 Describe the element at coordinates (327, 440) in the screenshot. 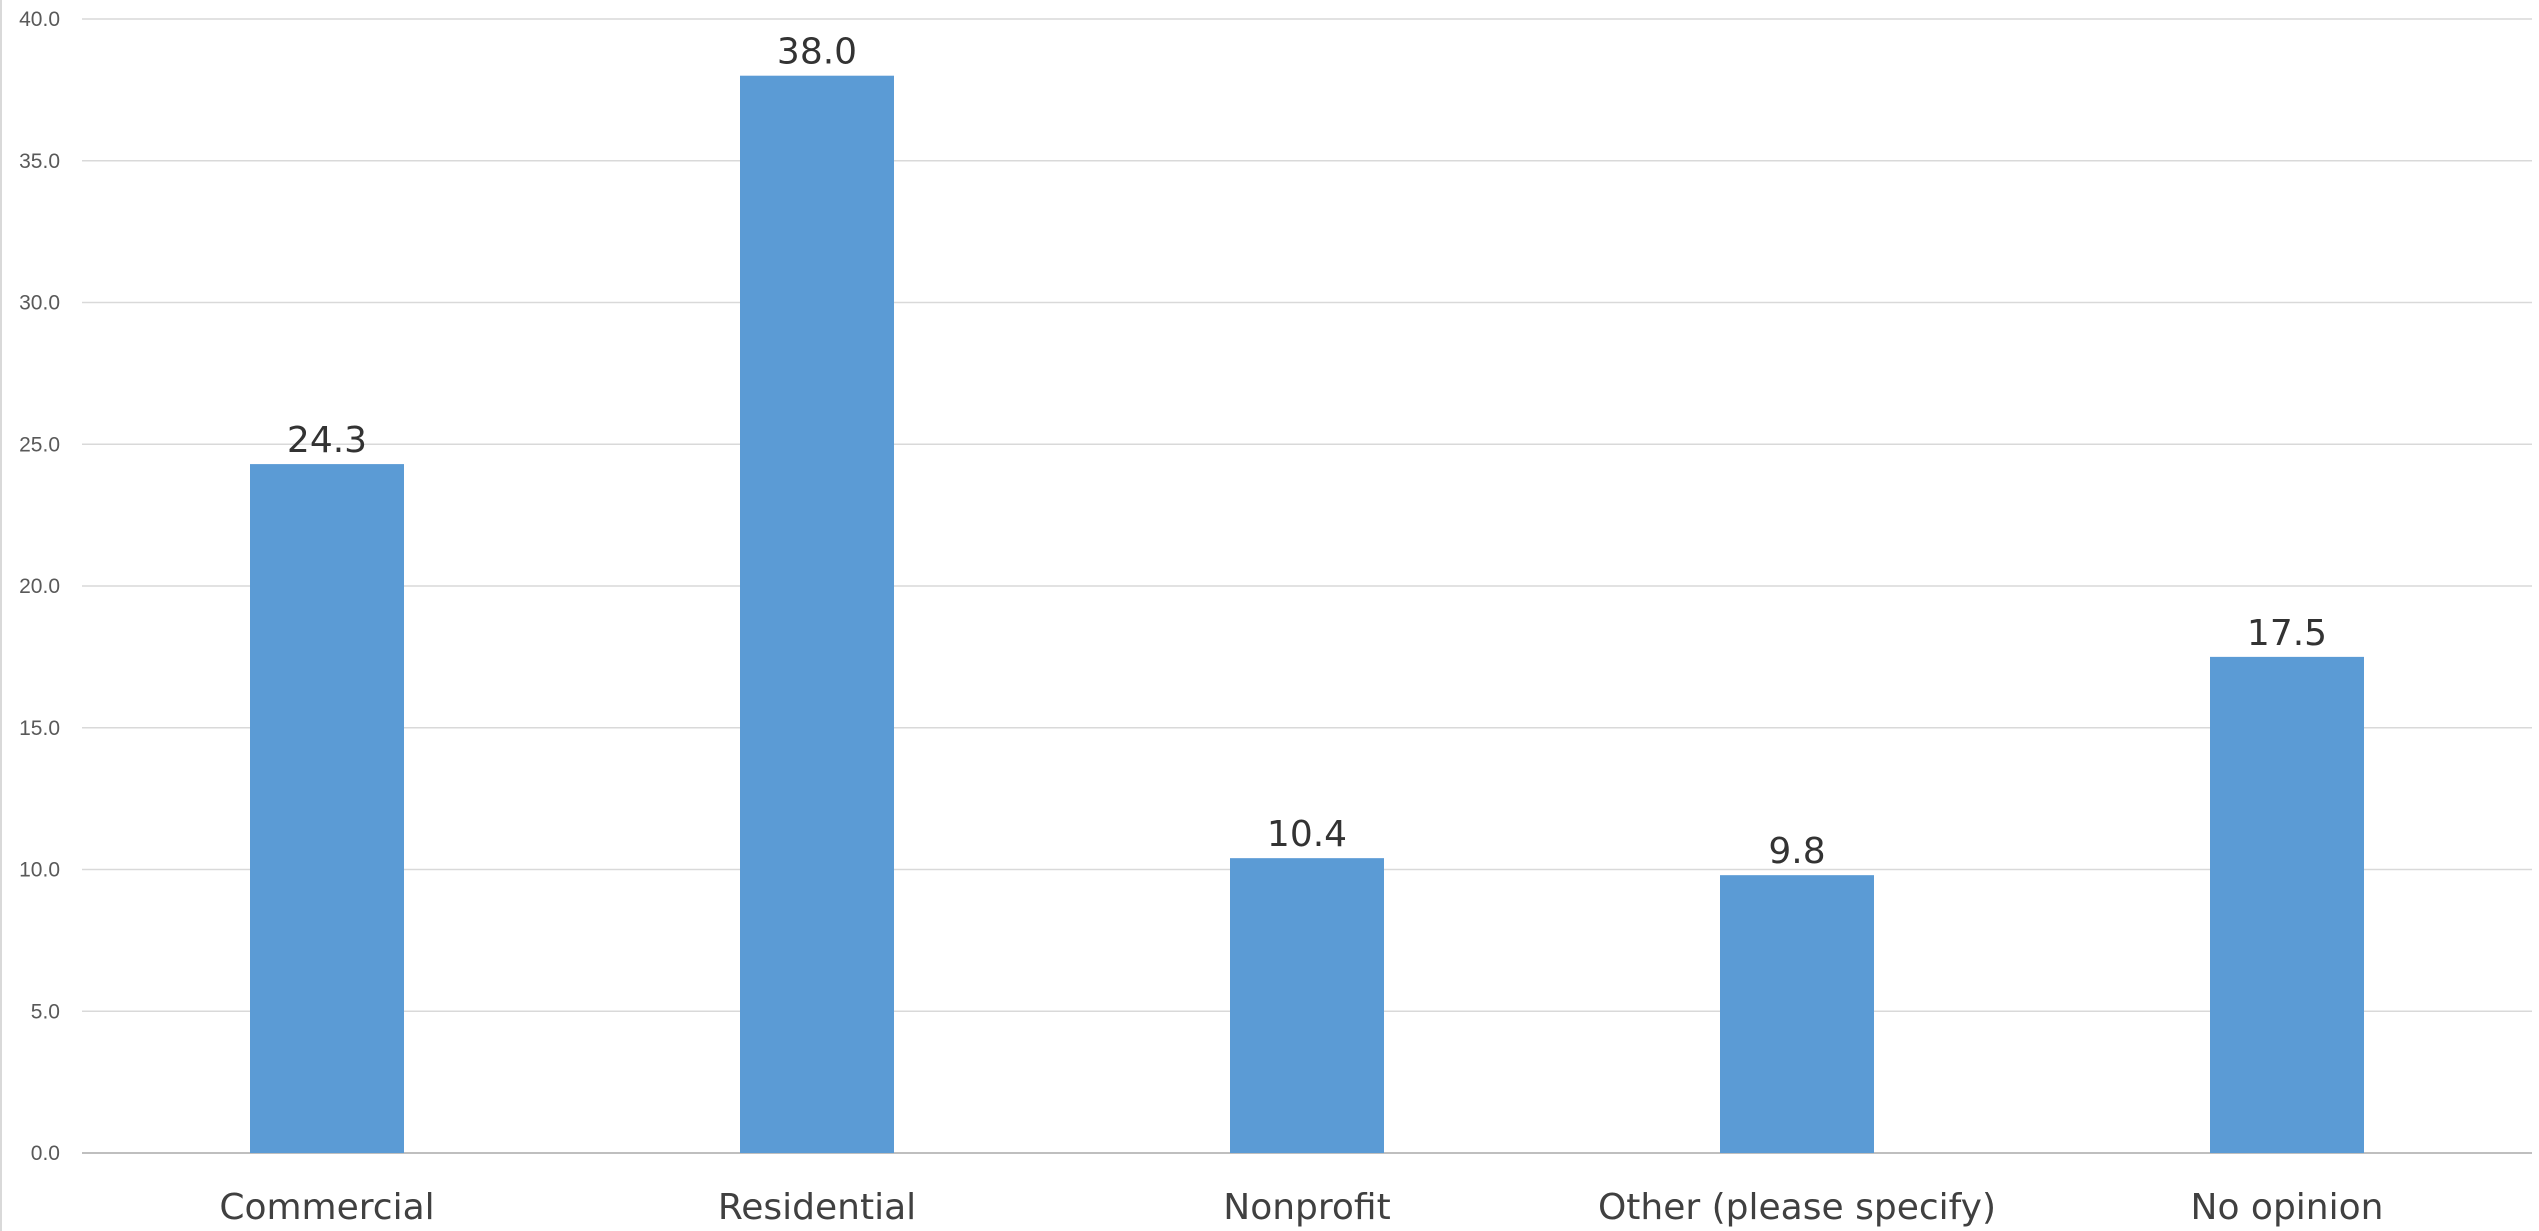

I see `data-label: 24.3` at that location.